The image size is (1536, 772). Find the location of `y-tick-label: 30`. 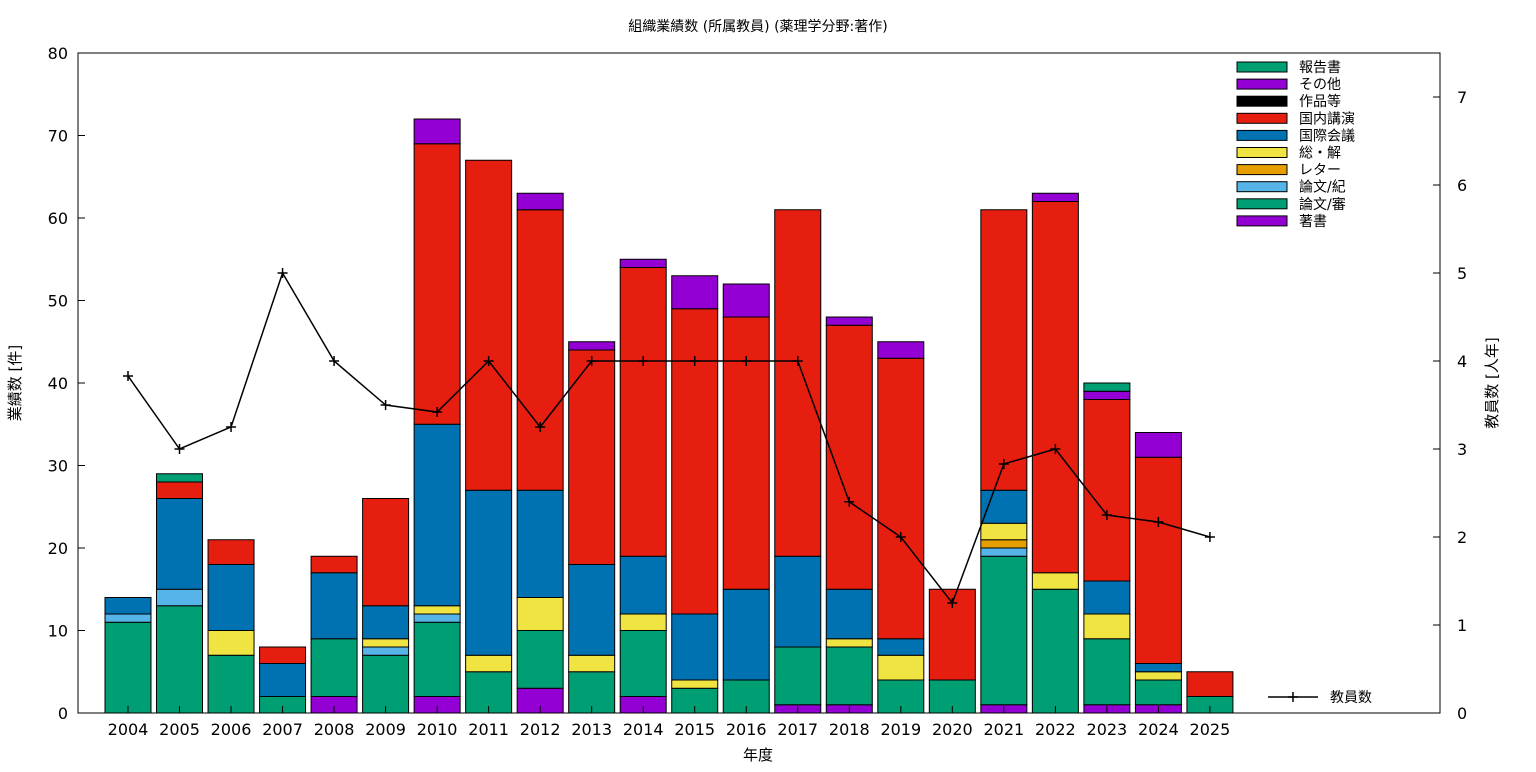

y-tick-label: 30 is located at coordinates (58, 466).